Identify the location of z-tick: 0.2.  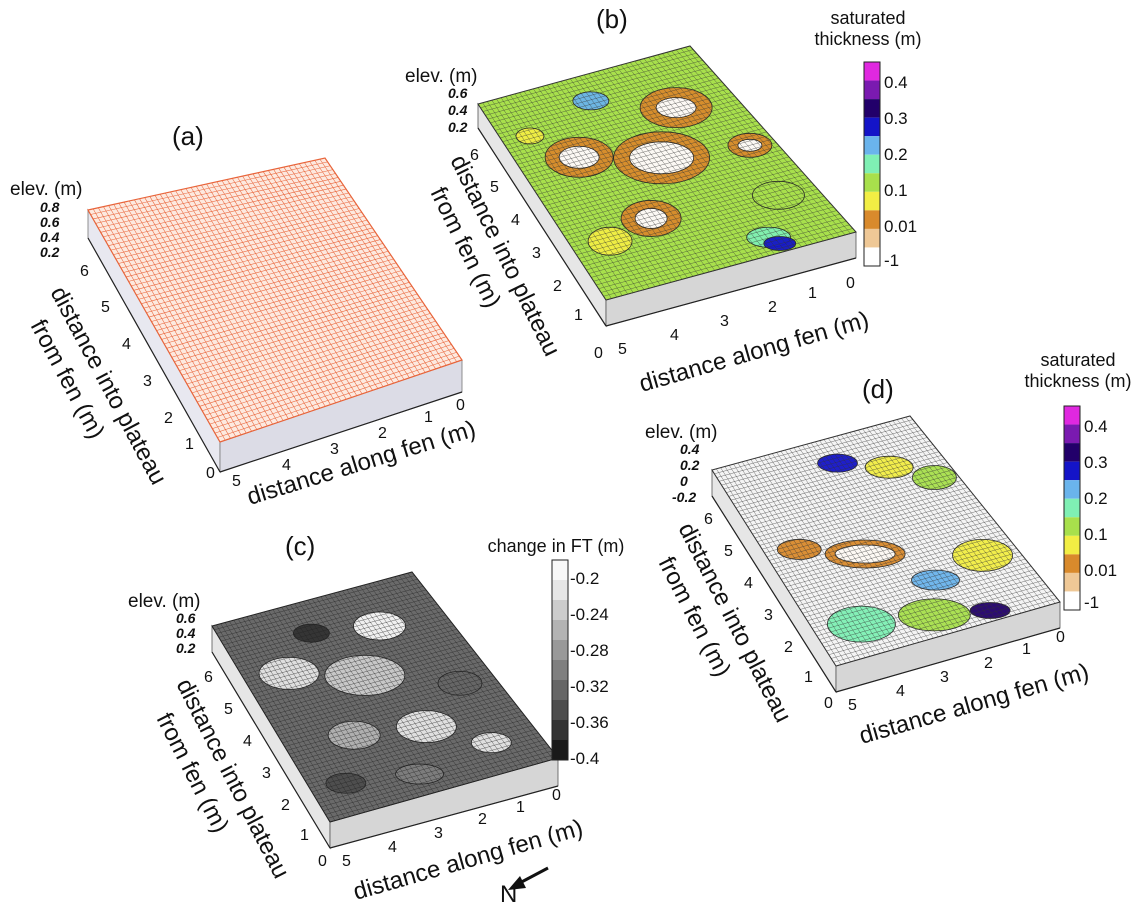
(186, 648).